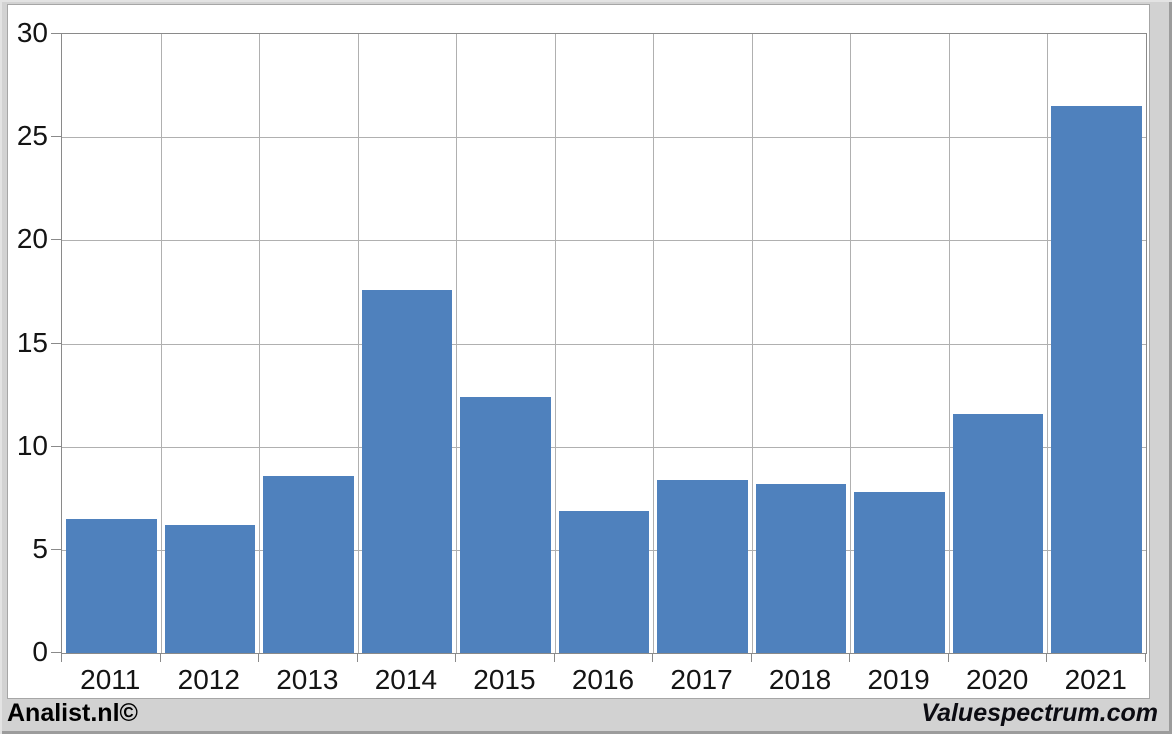  I want to click on x-tick-label-2013: 2013, so click(307, 679).